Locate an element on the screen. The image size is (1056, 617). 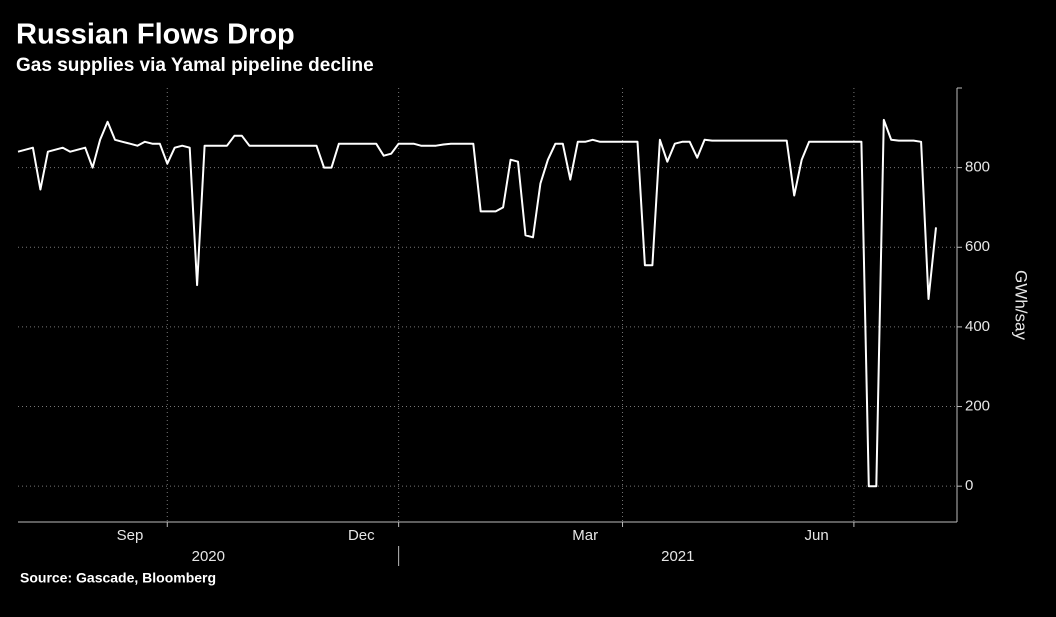
x-tick-label: Sep is located at coordinates (130, 535).